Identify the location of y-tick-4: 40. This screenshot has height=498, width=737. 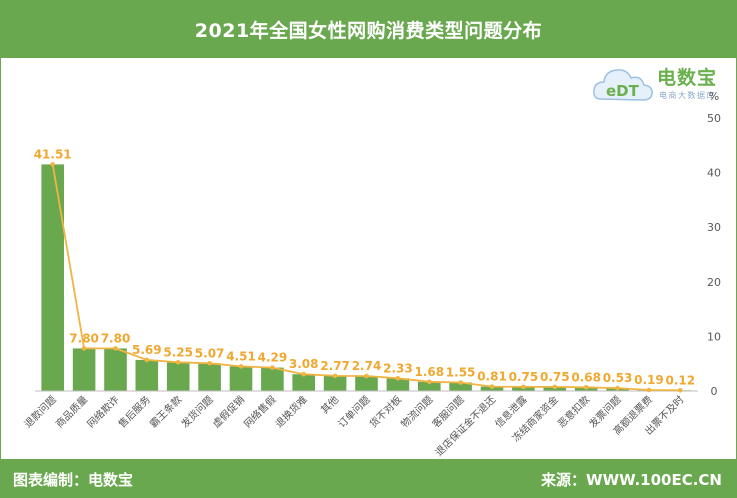
(714, 173).